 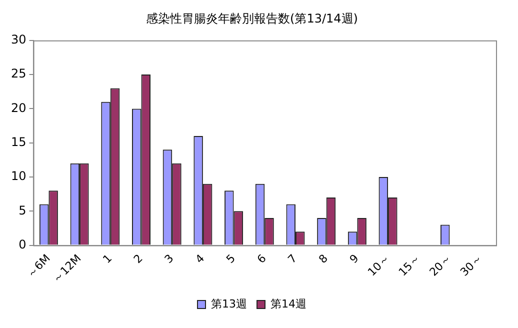 What do you see at coordinates (229, 303) in the screenshot?
I see `legend-label: 第13週` at bounding box center [229, 303].